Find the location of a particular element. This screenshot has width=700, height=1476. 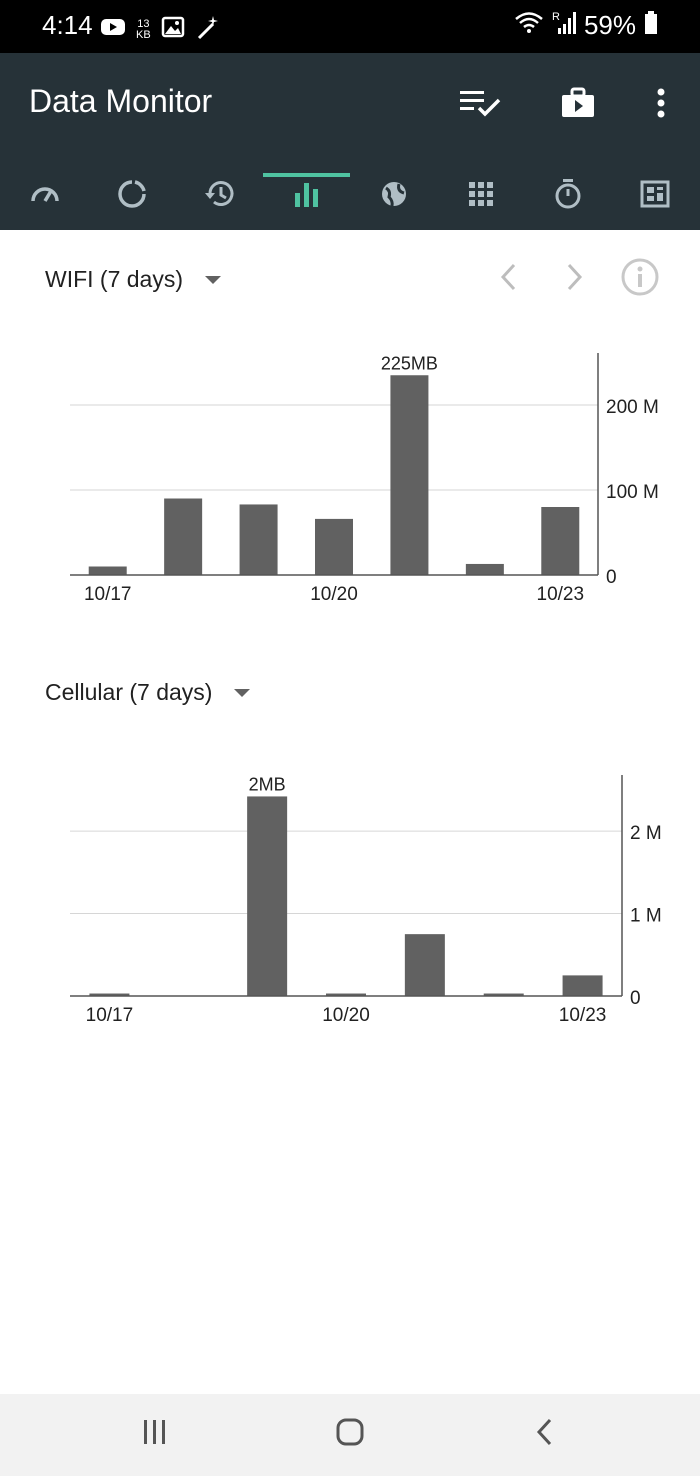

chevron-right-icon is located at coordinates (574, 279).